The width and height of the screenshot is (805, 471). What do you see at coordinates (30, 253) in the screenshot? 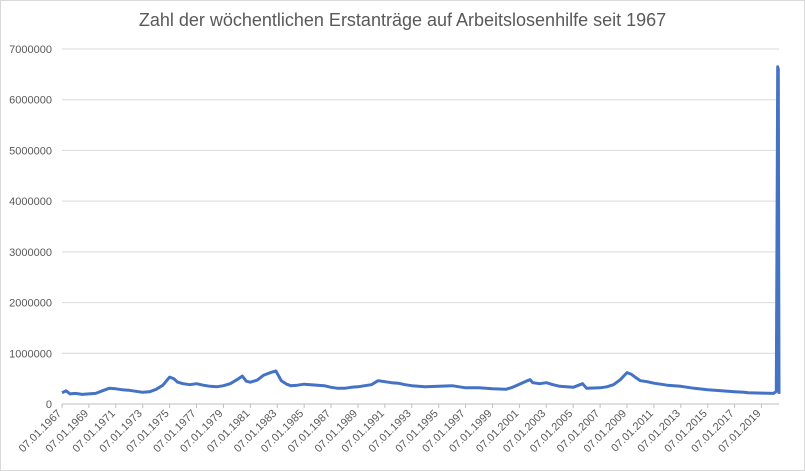
I see `y-tick-label: 3000000` at bounding box center [30, 253].